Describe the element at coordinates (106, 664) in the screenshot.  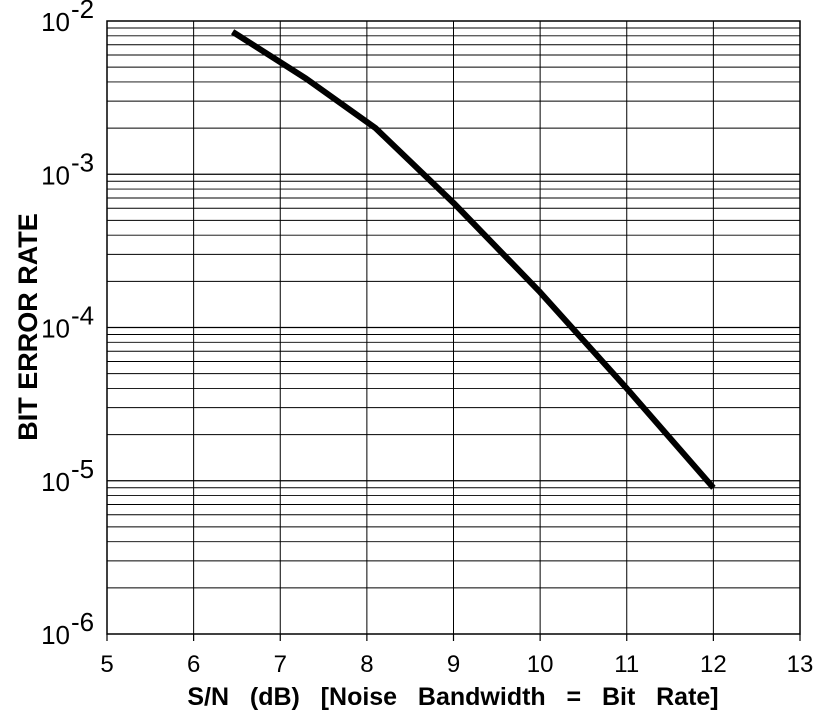
I see `x-tick-label: 5` at that location.